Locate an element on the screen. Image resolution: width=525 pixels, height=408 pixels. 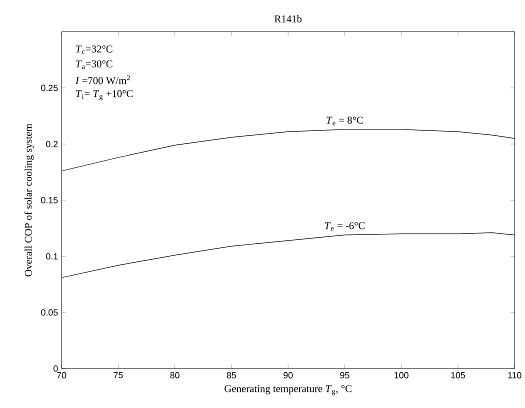
x-tick-label: 85 is located at coordinates (231, 375).